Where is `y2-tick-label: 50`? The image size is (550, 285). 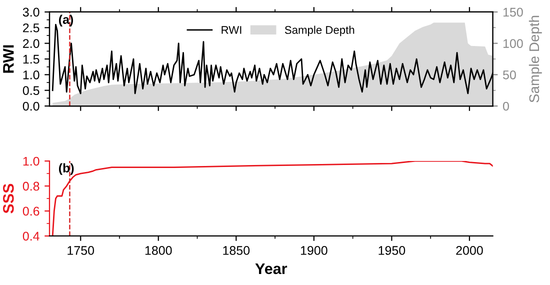 y2-tick-label: 50 is located at coordinates (509, 75).